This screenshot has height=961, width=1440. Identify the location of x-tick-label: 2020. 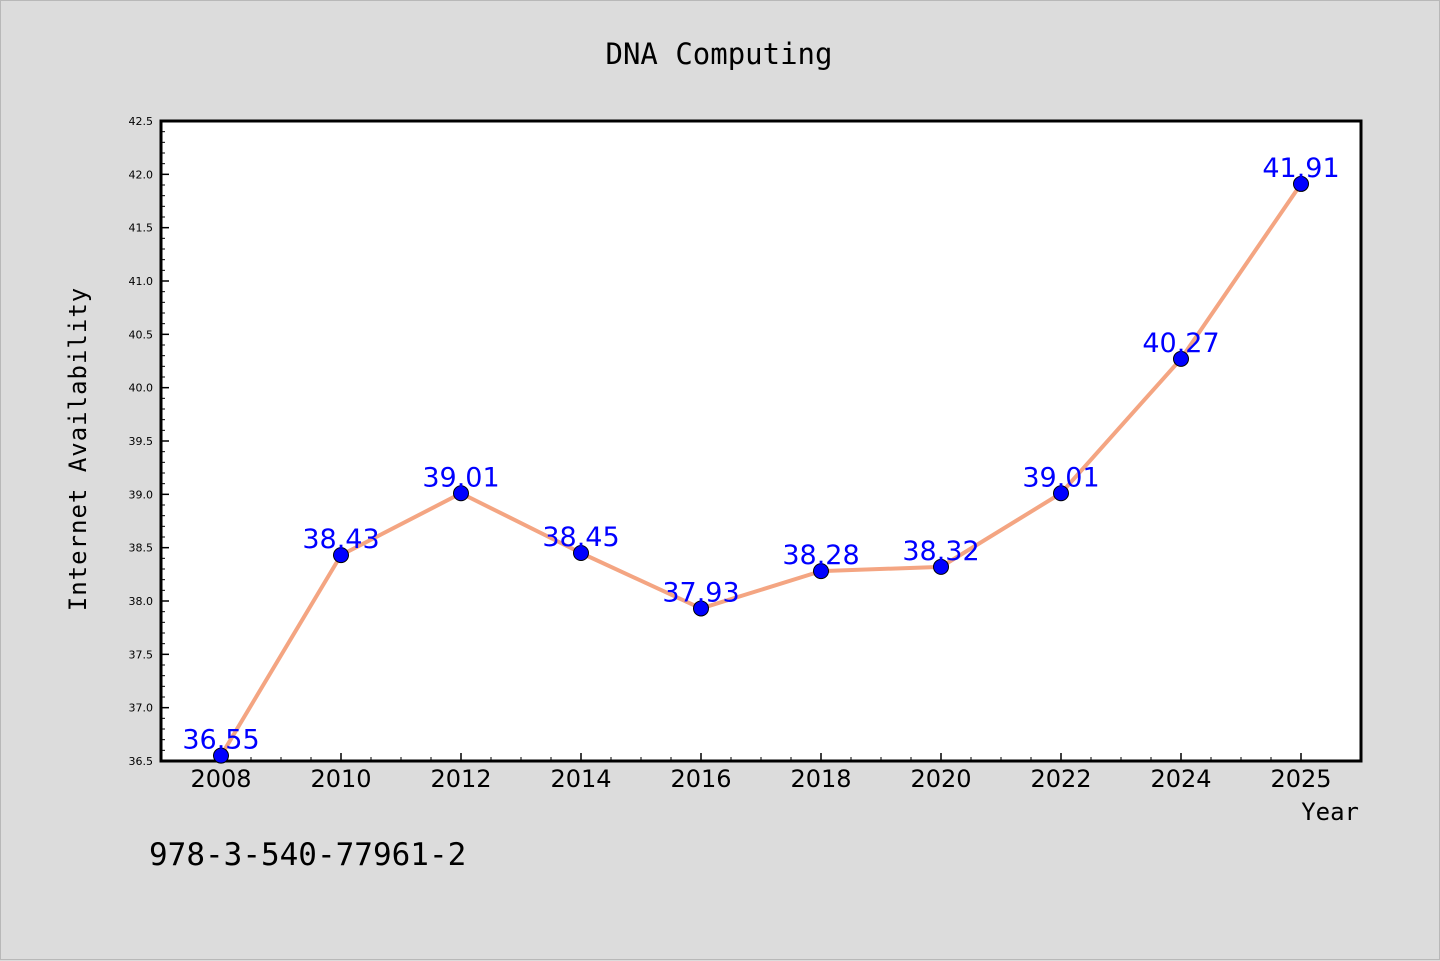
(940, 779).